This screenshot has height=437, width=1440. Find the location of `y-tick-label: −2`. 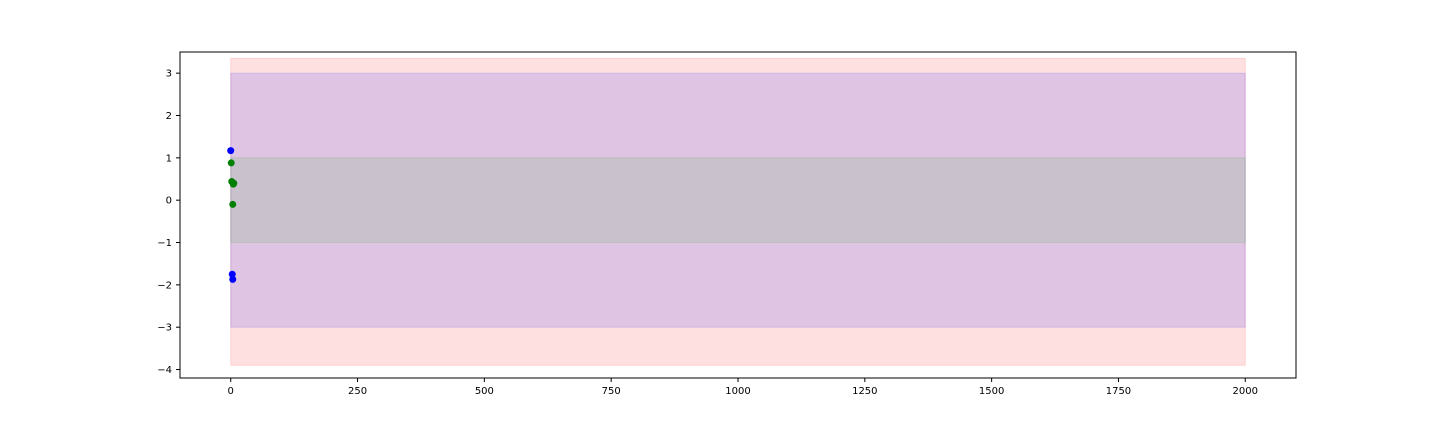

y-tick-label: −2 is located at coordinates (164, 285).